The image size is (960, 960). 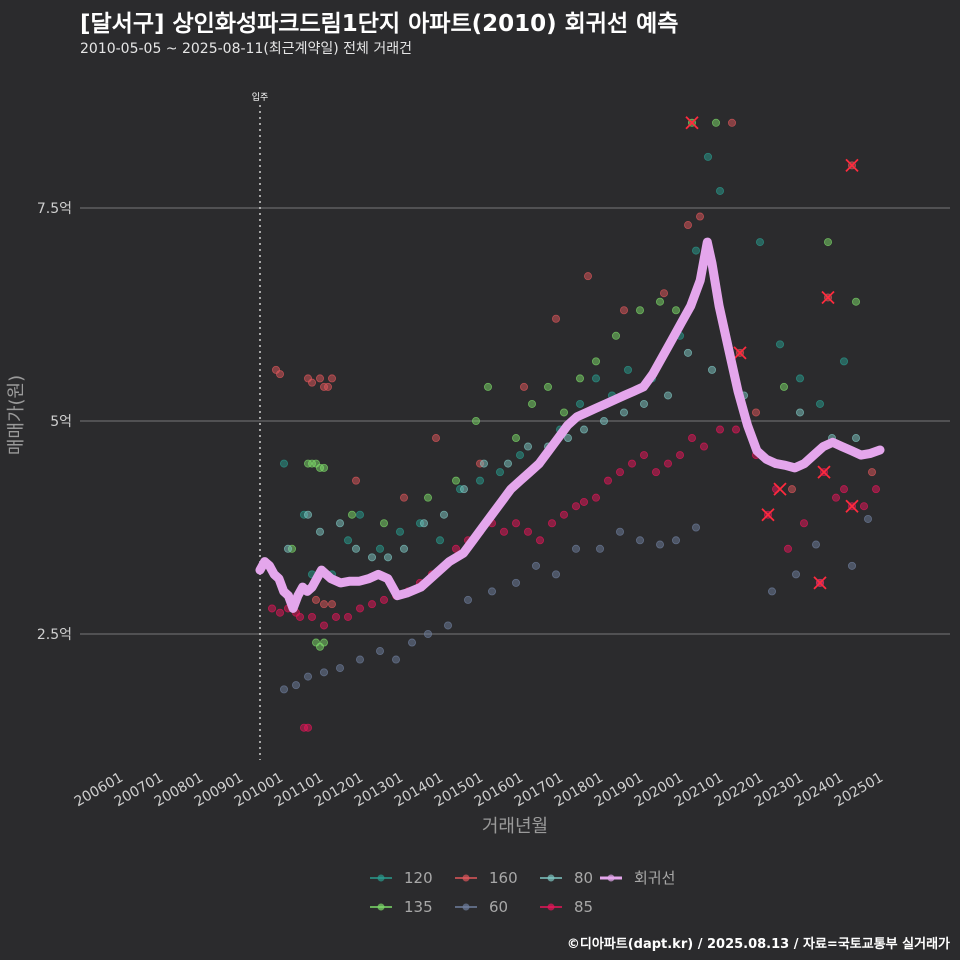 I want to click on legend-label: 85, so click(x=583, y=907).